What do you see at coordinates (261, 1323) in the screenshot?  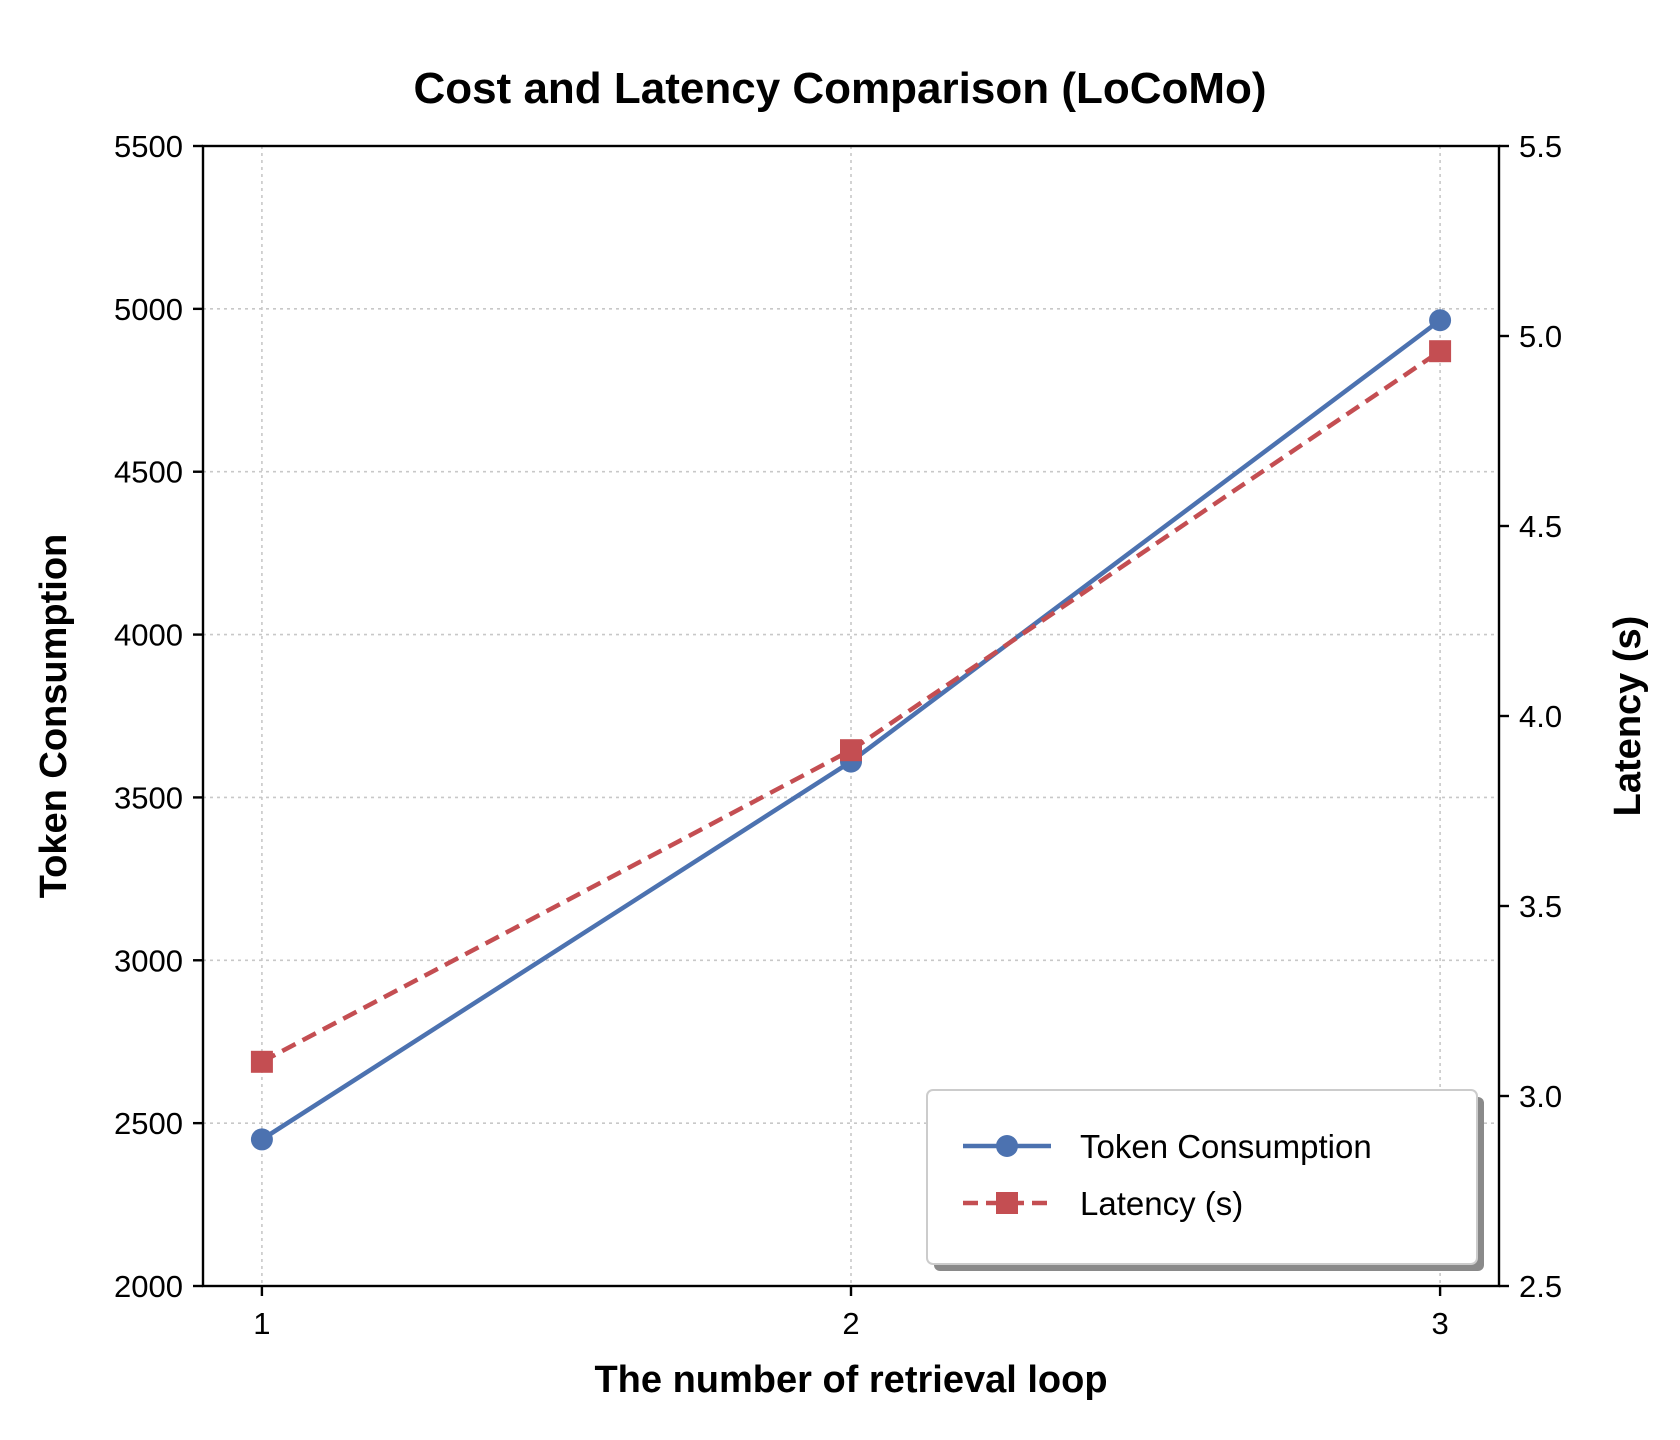 I see `x-tick-label: 1` at bounding box center [261, 1323].